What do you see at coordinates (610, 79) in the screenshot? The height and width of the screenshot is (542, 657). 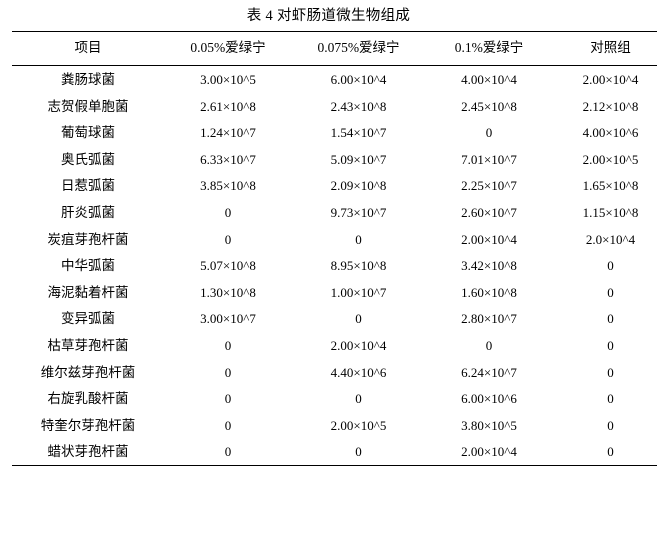 I see `cell-ctrl: 2.00×10^4` at bounding box center [610, 79].